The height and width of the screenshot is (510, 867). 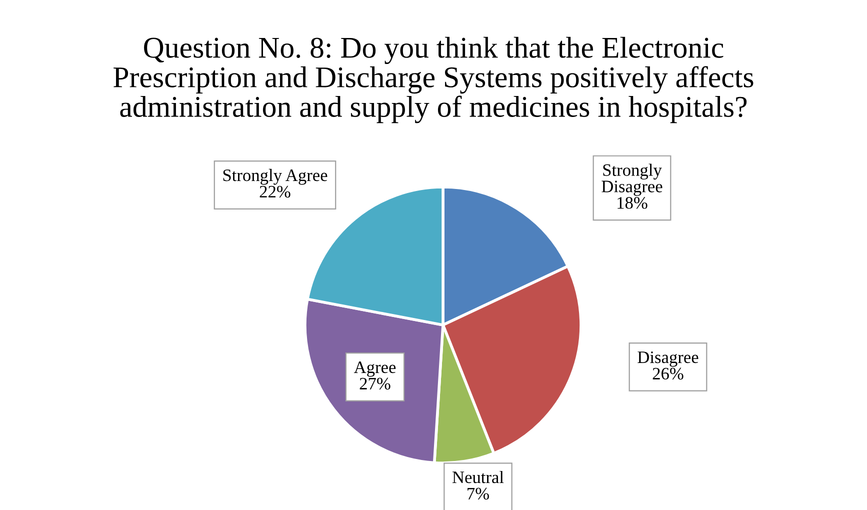 I want to click on data-label: 27%, so click(x=375, y=384).